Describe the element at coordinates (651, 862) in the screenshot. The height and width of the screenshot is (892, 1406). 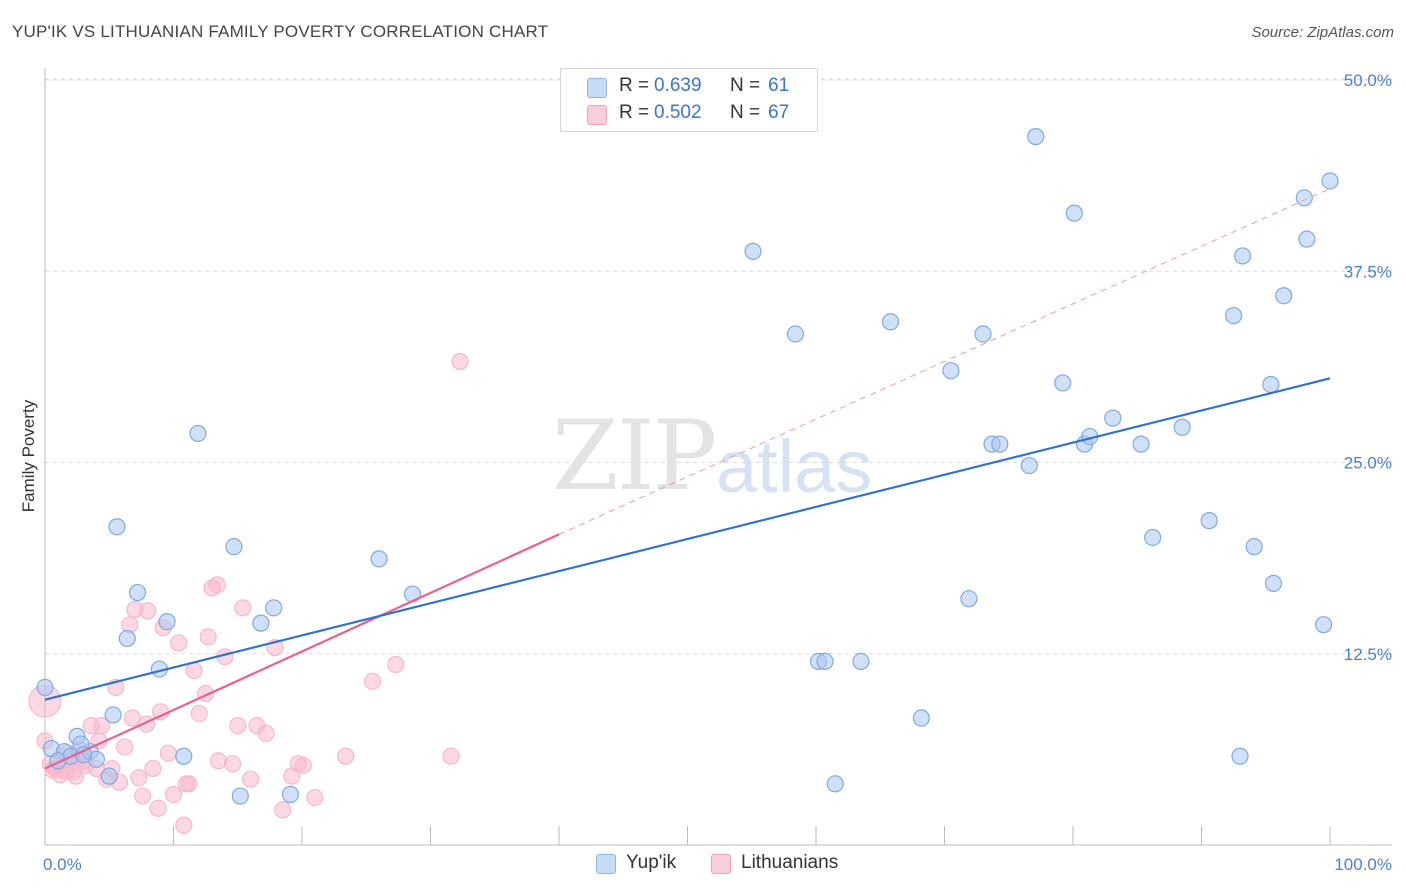
I see `bottom-legend-label-yupik: Yup'ik` at that location.